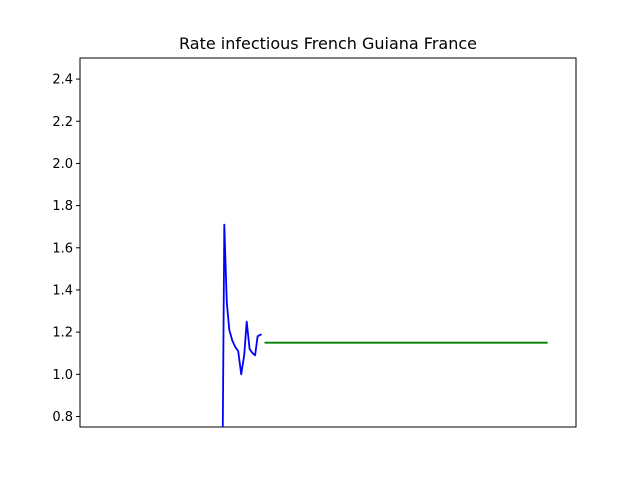  Describe the element at coordinates (62, 333) in the screenshot. I see `y-tick-label: 1.2` at that location.